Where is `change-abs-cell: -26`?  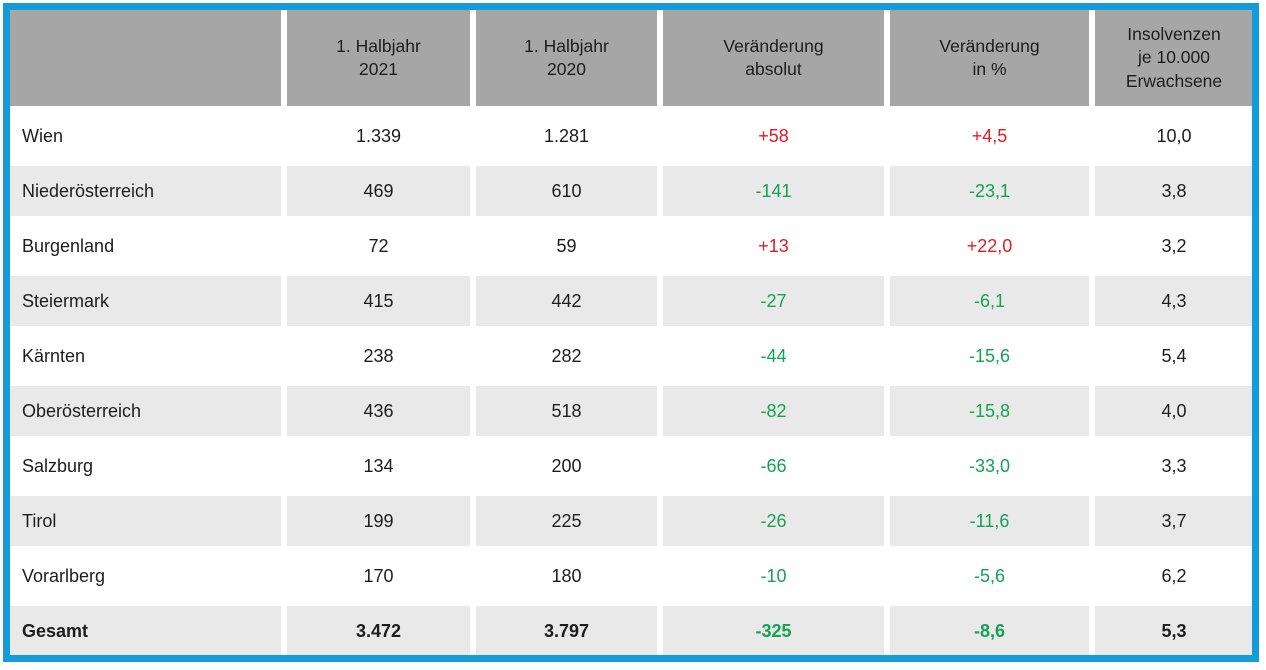
change-abs-cell: -26 is located at coordinates (773, 521).